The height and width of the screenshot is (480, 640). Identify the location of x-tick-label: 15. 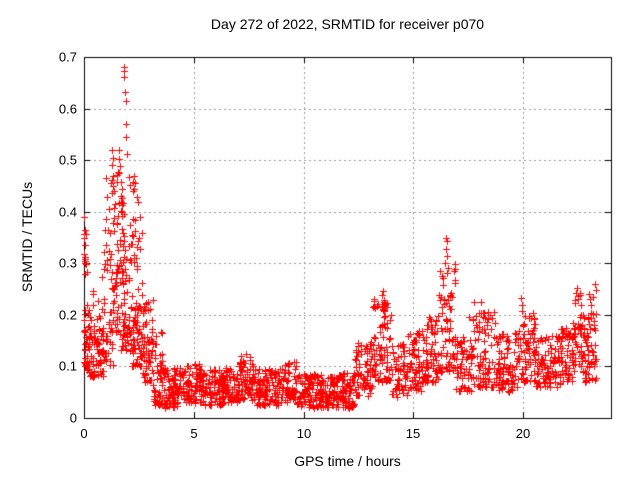
(413, 433).